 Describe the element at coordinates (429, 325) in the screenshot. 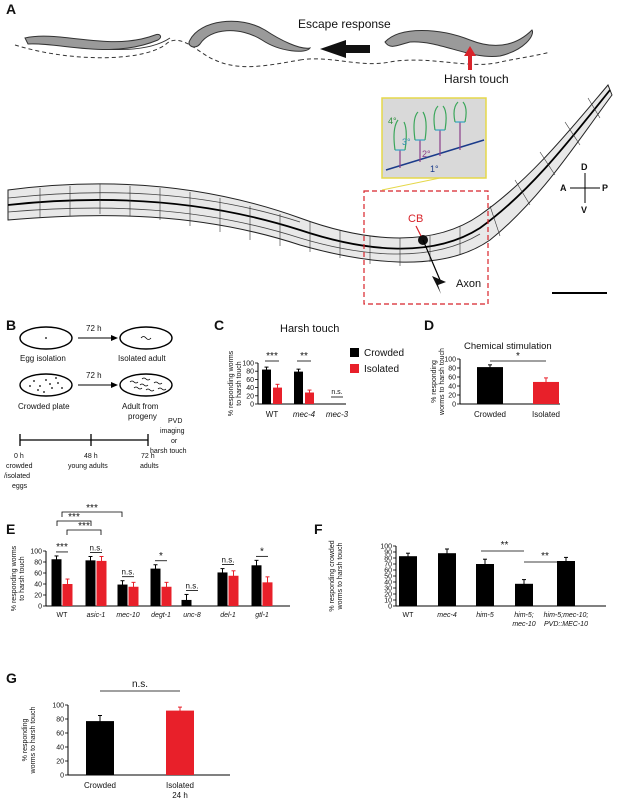

I see `panel-letter-d: D` at that location.